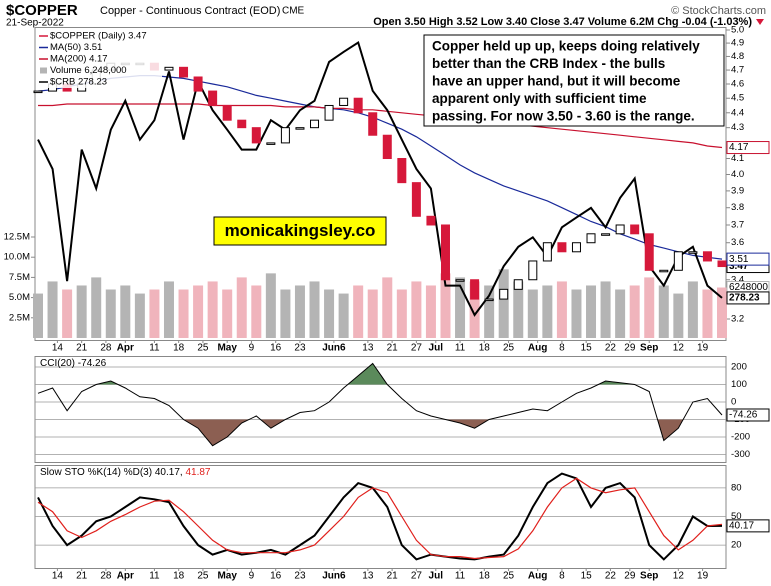 This screenshot has width=771, height=586. What do you see at coordinates (737, 43) in the screenshot?
I see `y-tick-label: 4.9` at bounding box center [737, 43].